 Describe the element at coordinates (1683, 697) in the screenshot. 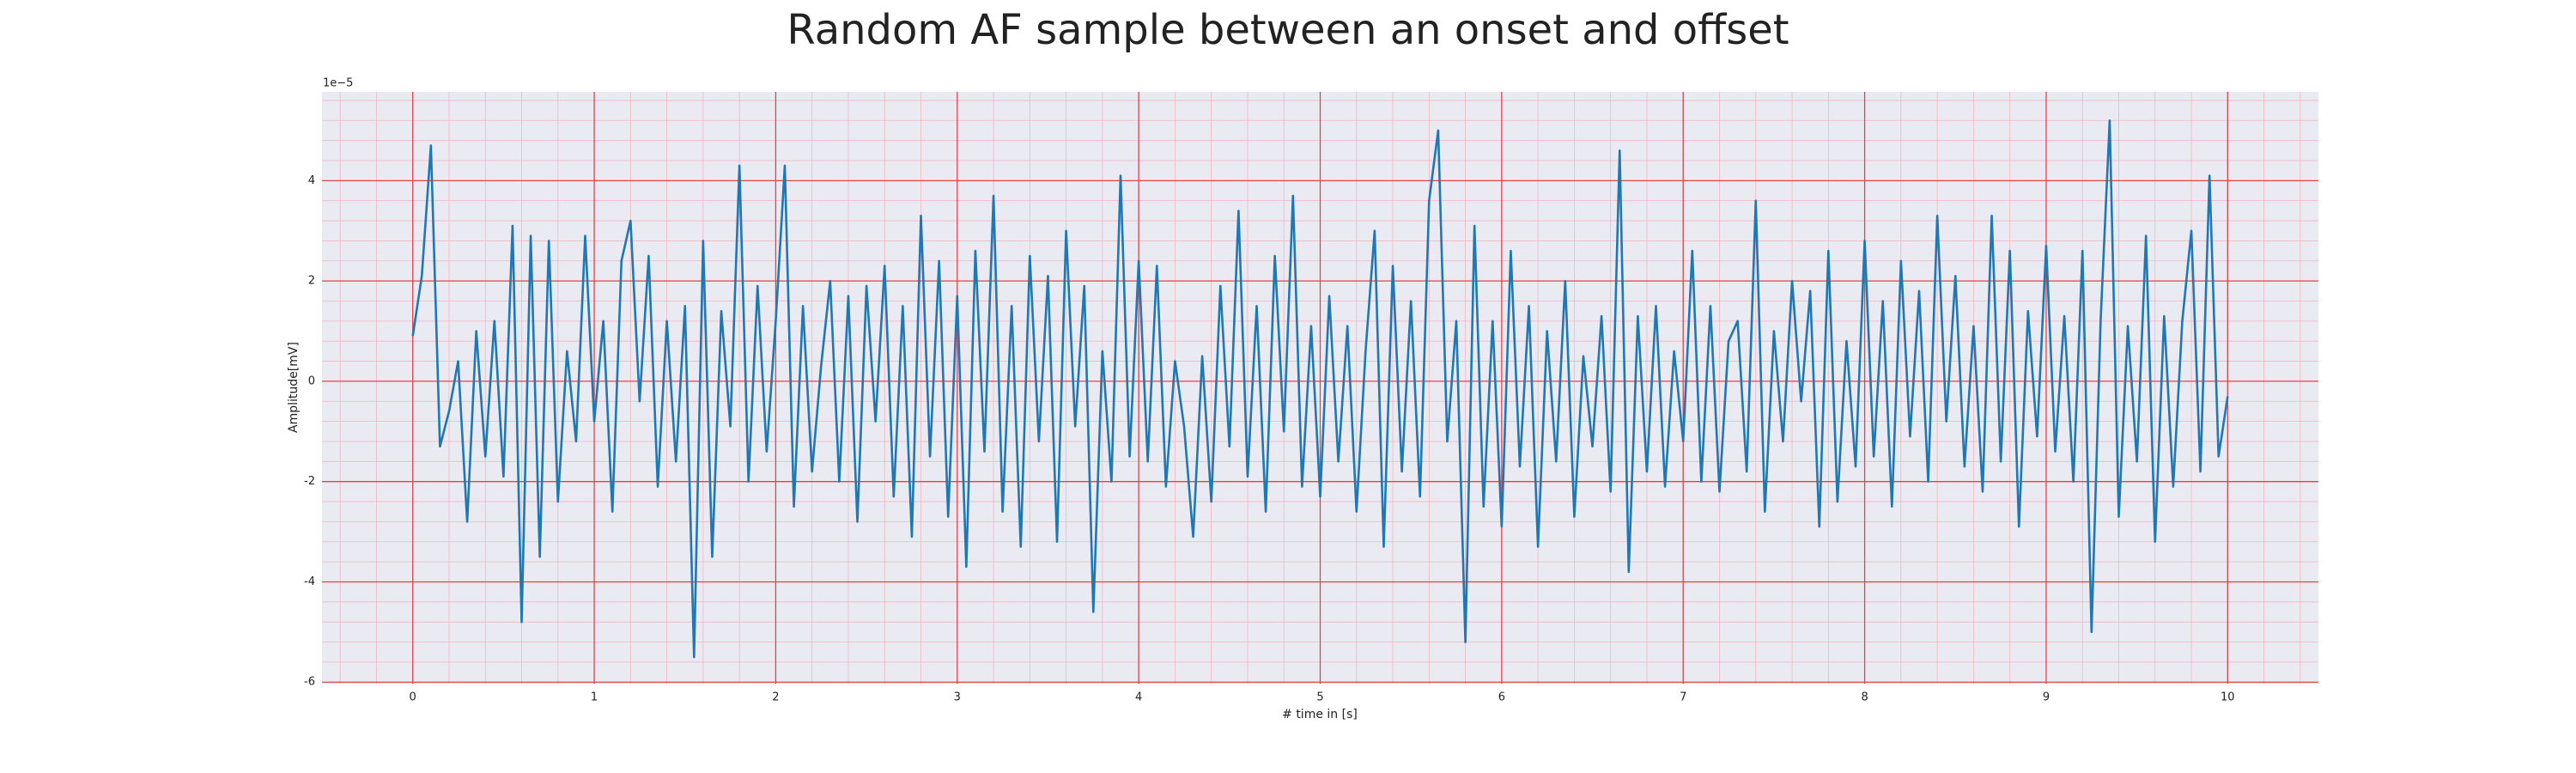

I see `x-tick-label: 7` at that location.